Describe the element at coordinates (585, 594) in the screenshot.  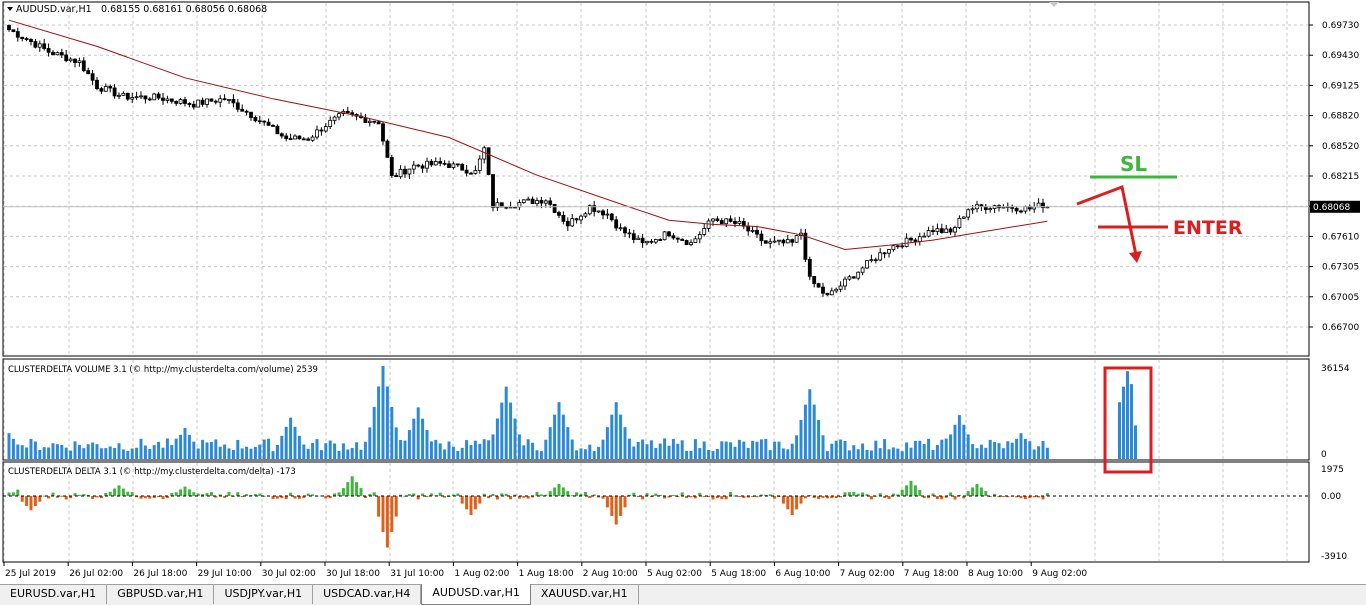
I see `tab-xauusd: XAUUSD.var,H1` at that location.